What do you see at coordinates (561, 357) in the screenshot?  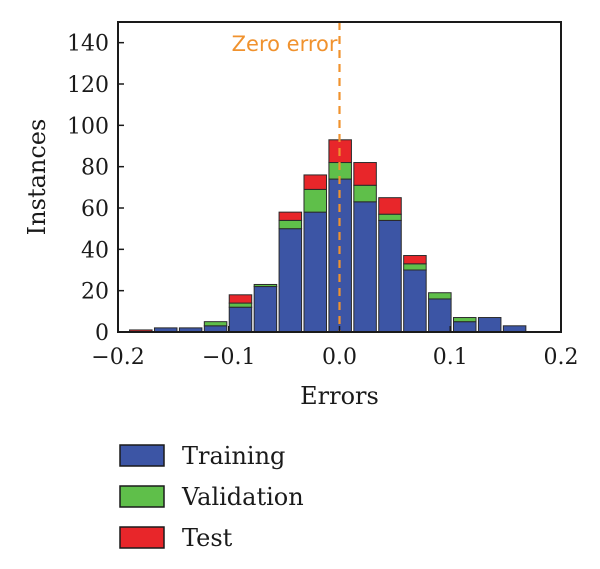 I see `x-tick-label-4: 0.2` at bounding box center [561, 357].